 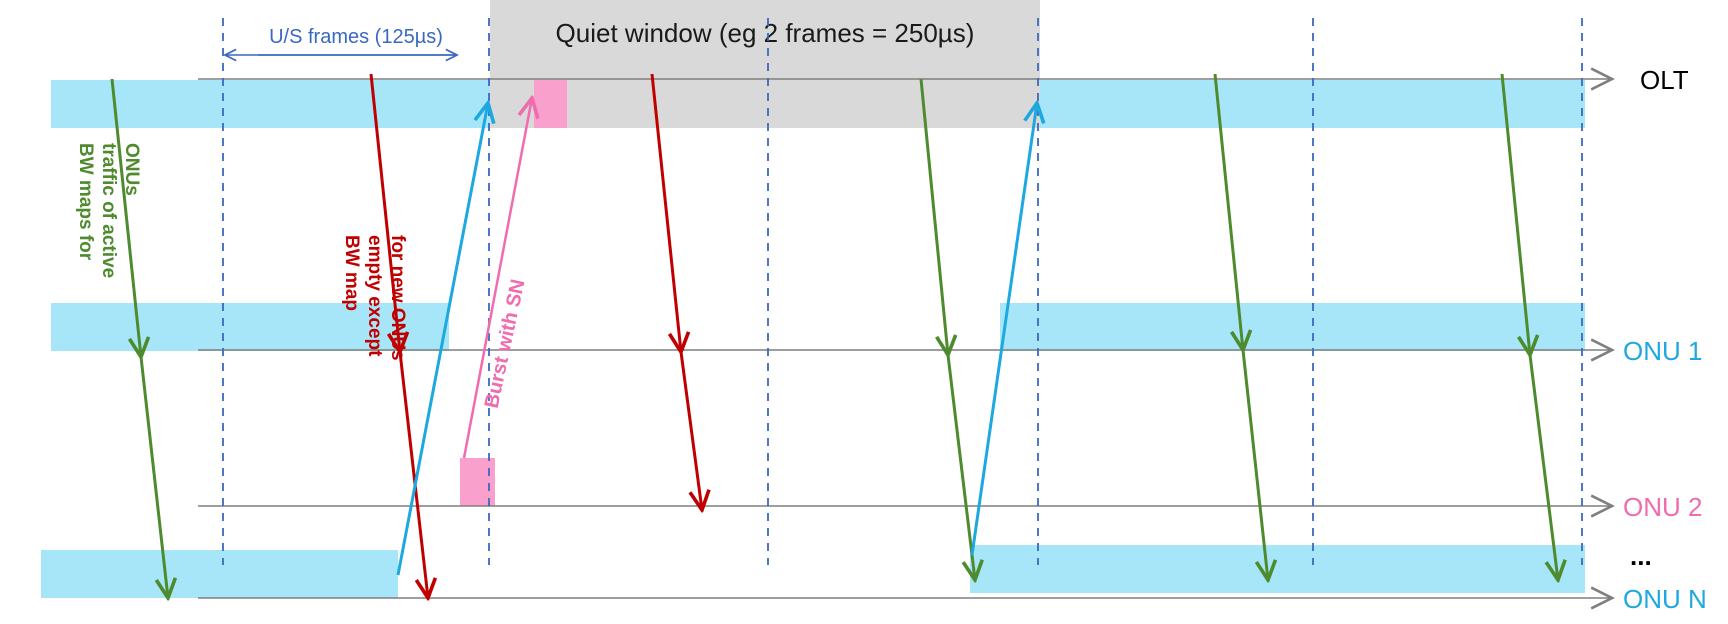 I want to click on sn-burst-olt, so click(x=550, y=104).